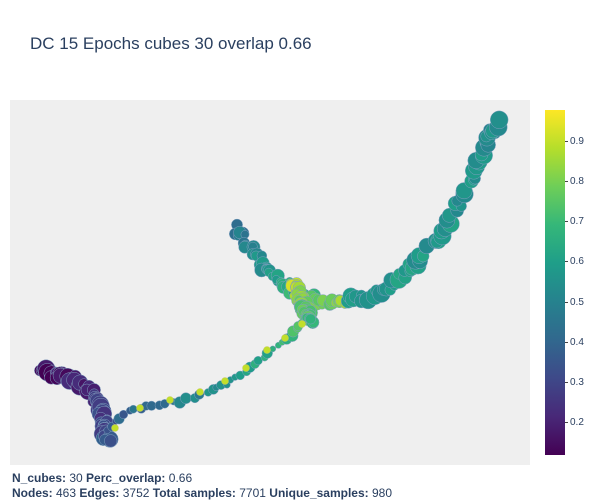  Describe the element at coordinates (126, 478) in the screenshot. I see `footer-line1-label-1: Perc_overlap:` at that location.